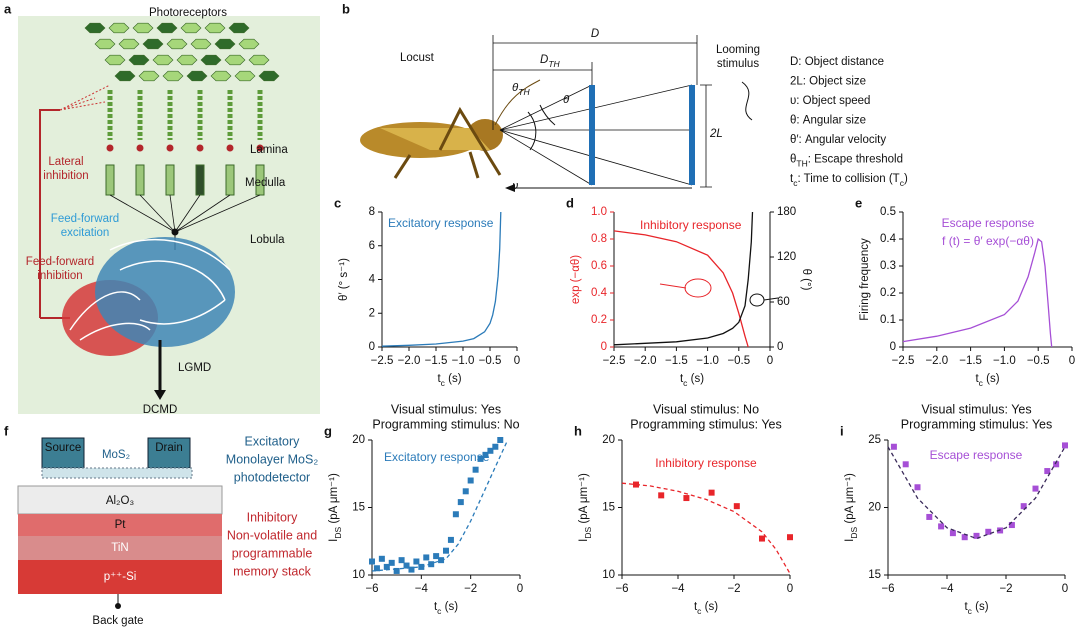 This screenshot has width=1080, height=633. What do you see at coordinates (160, 410) in the screenshot?
I see `label: DCMD` at bounding box center [160, 410].